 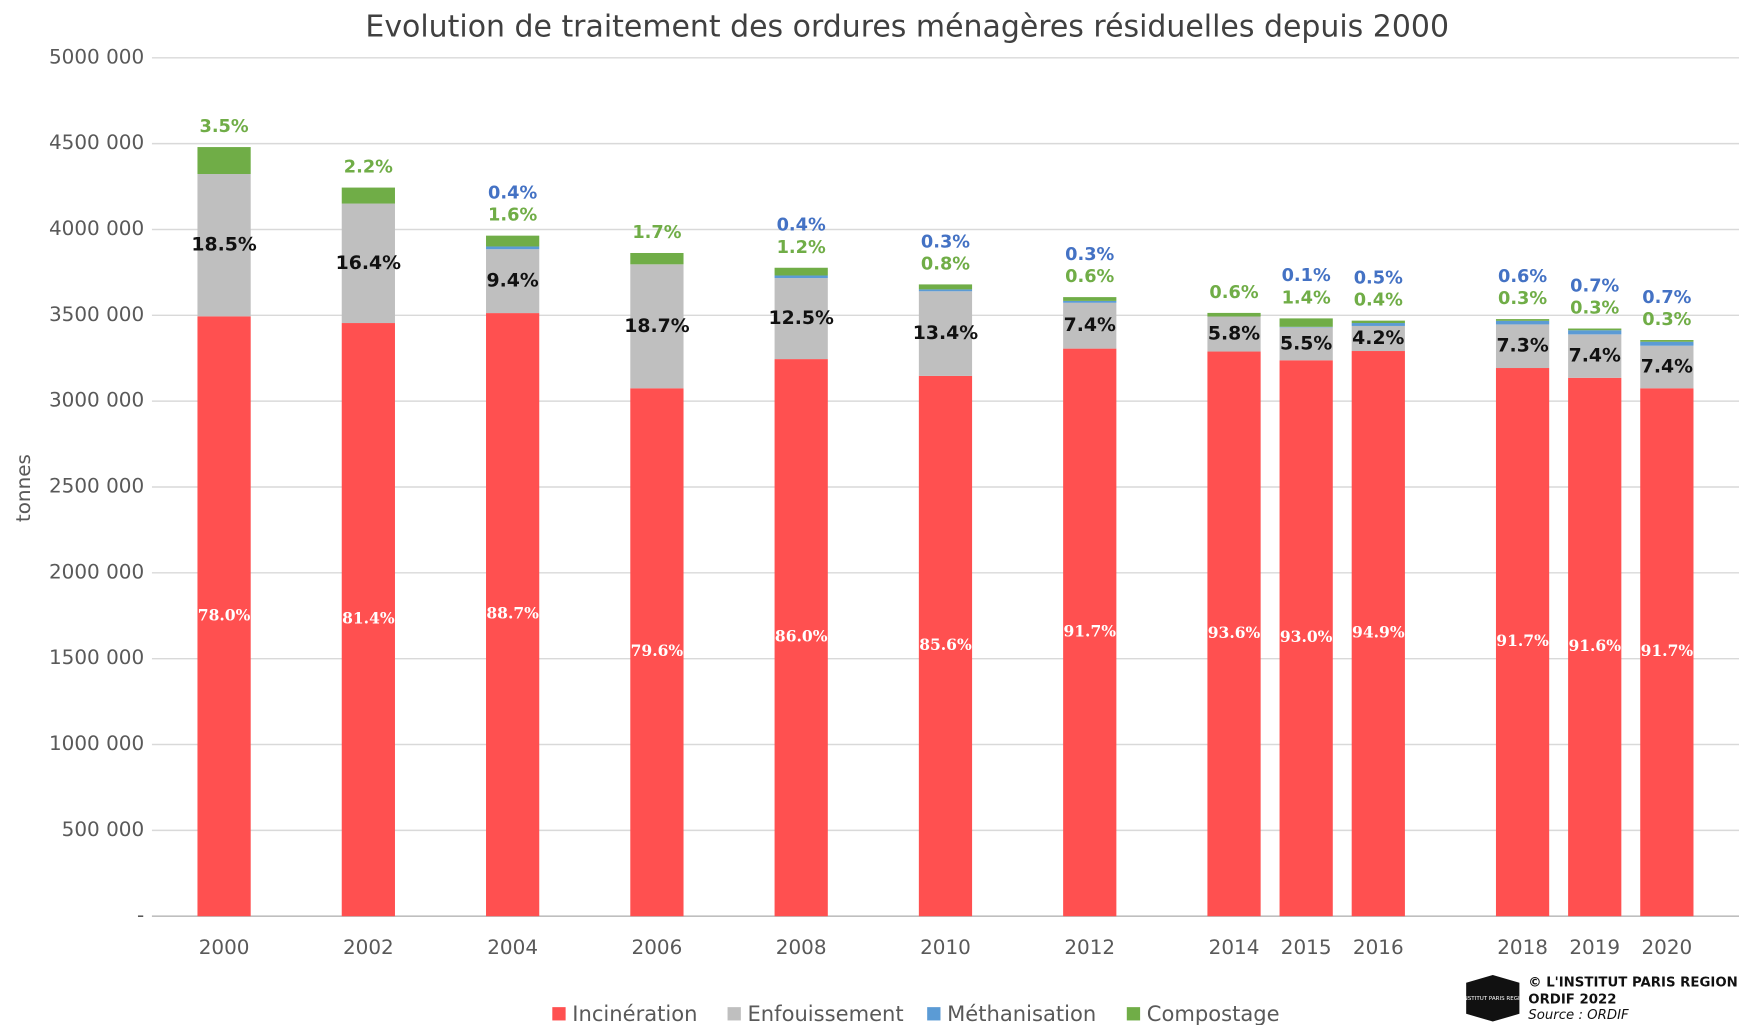 What do you see at coordinates (512, 947) in the screenshot?
I see `x-tick-label: 2004` at bounding box center [512, 947].